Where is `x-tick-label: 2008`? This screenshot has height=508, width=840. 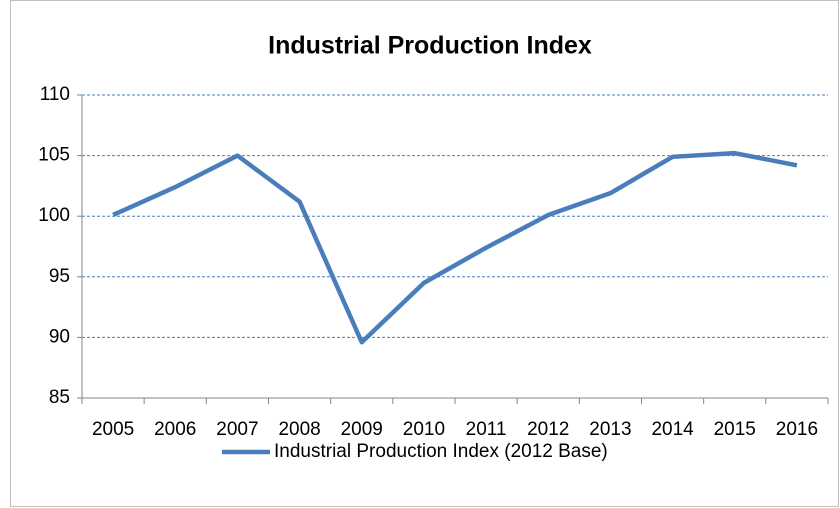
x-tick-label: 2008 is located at coordinates (299, 429).